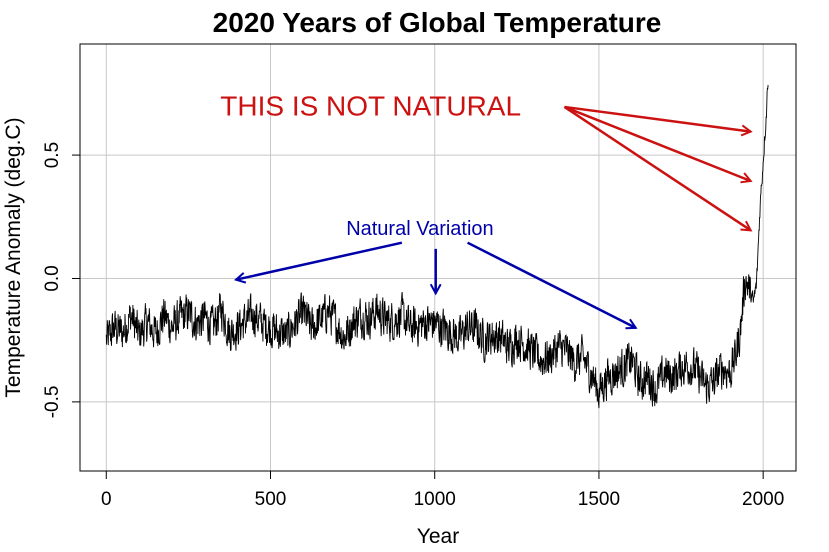 This screenshot has width=829, height=552. What do you see at coordinates (437, 22) in the screenshot?
I see `chart-title: 2020 Years of Global Temperature` at bounding box center [437, 22].